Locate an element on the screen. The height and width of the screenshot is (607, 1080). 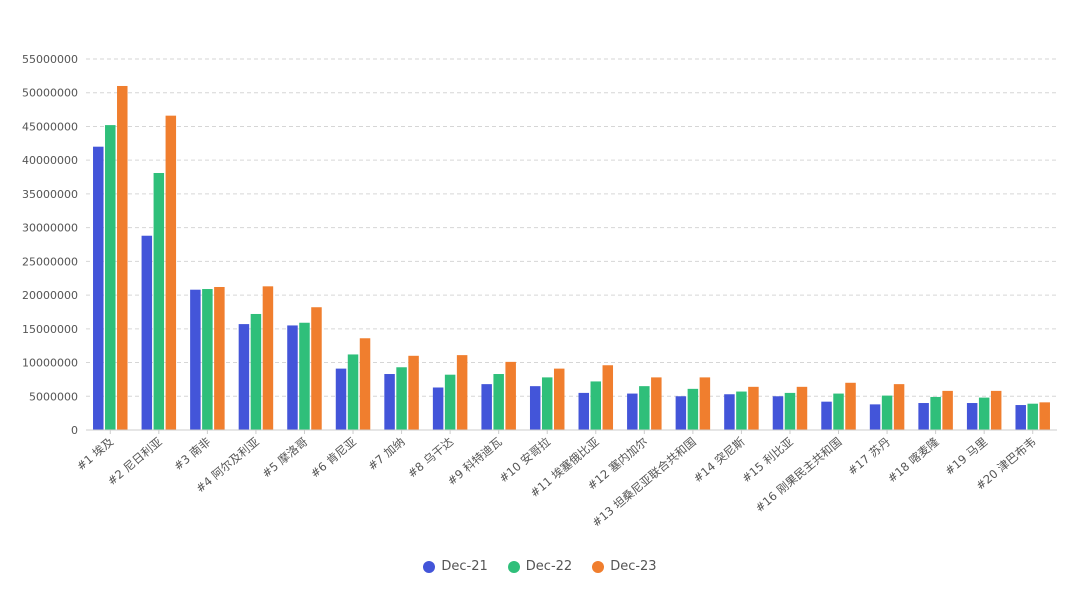
y-tick-label: 30000000 is located at coordinates (50, 228).